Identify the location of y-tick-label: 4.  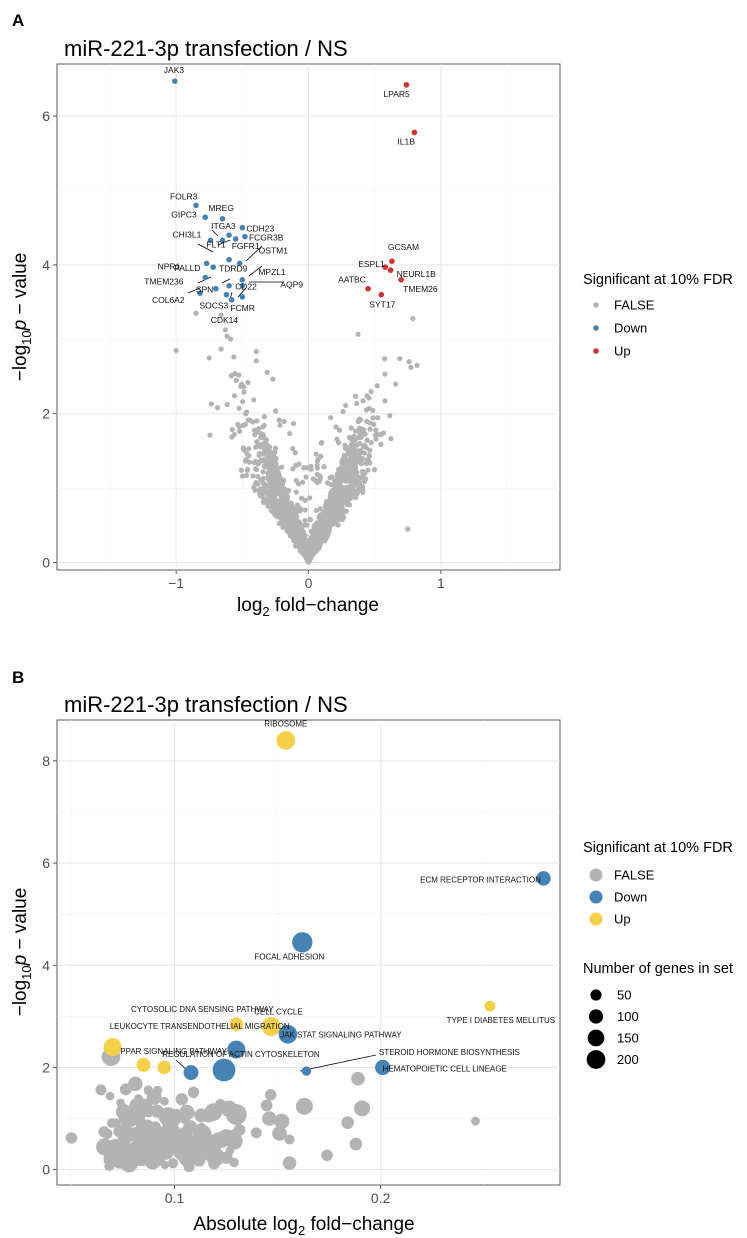
(46, 265).